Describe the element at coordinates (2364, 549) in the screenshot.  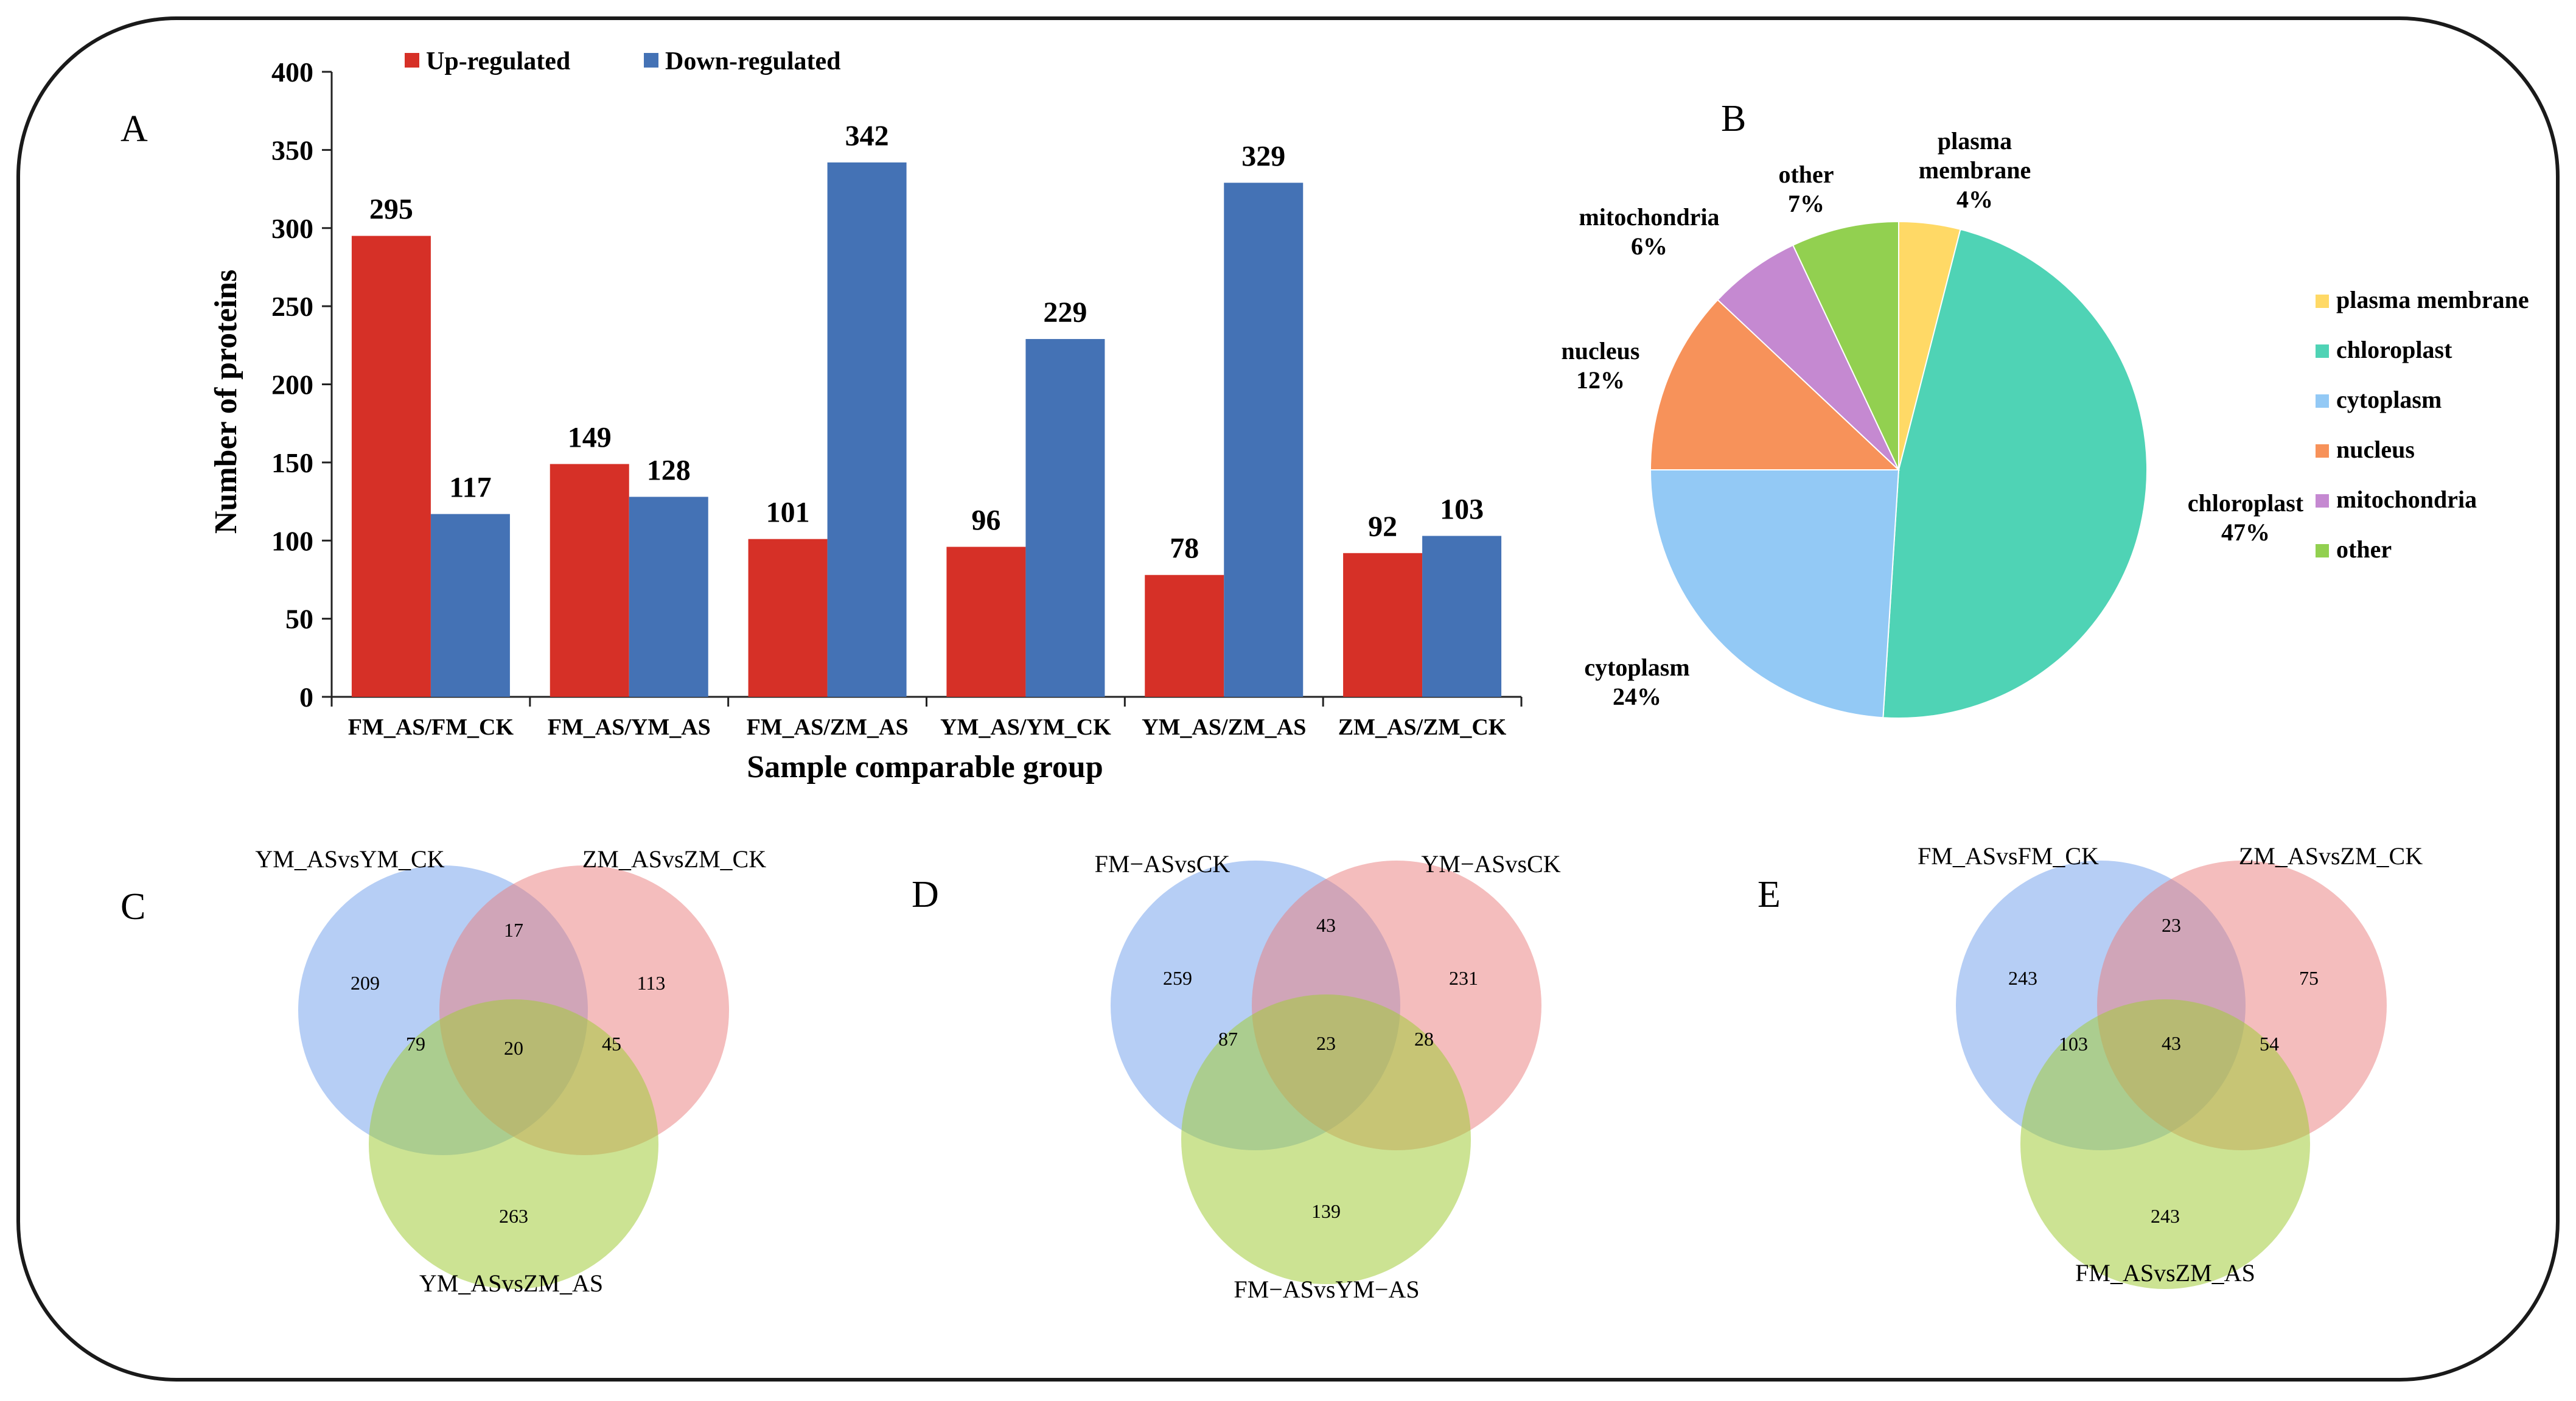
I see `legend-label-other: other` at that location.